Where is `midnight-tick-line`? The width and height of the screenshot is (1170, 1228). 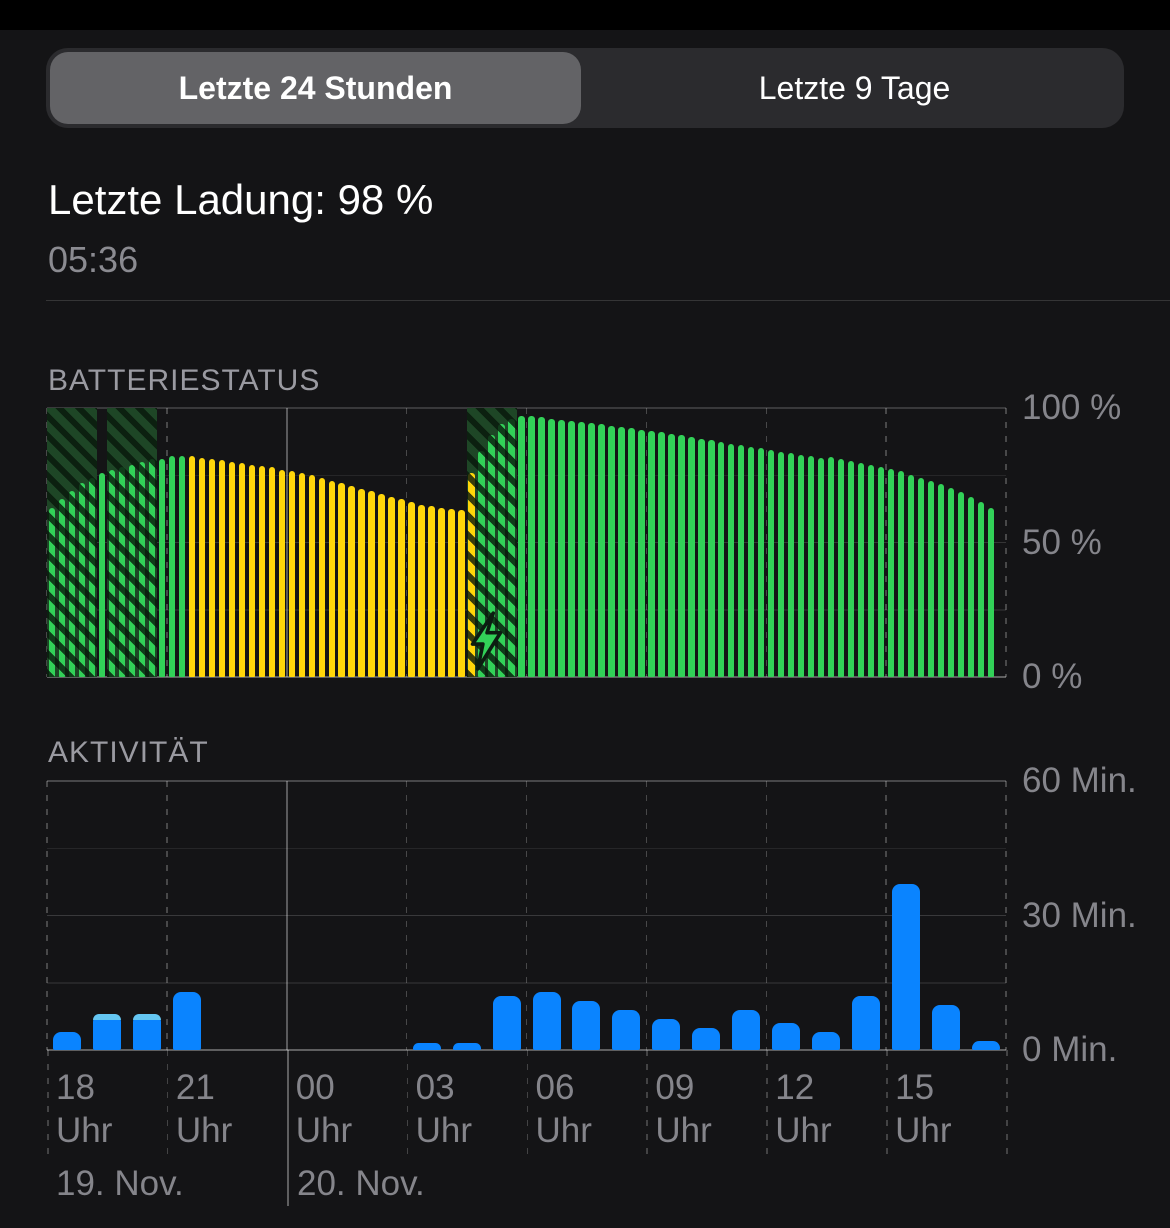 midnight-tick-line is located at coordinates (287, 1128).